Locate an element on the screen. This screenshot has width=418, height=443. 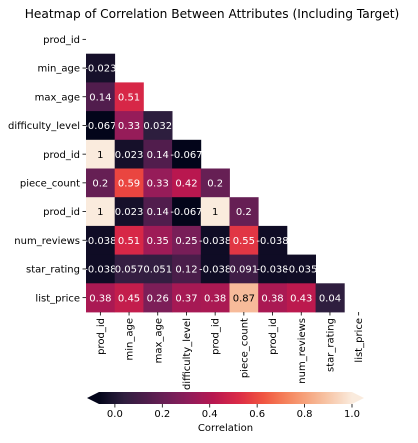
x-tick-label: num_reviews is located at coordinates (302, 351).